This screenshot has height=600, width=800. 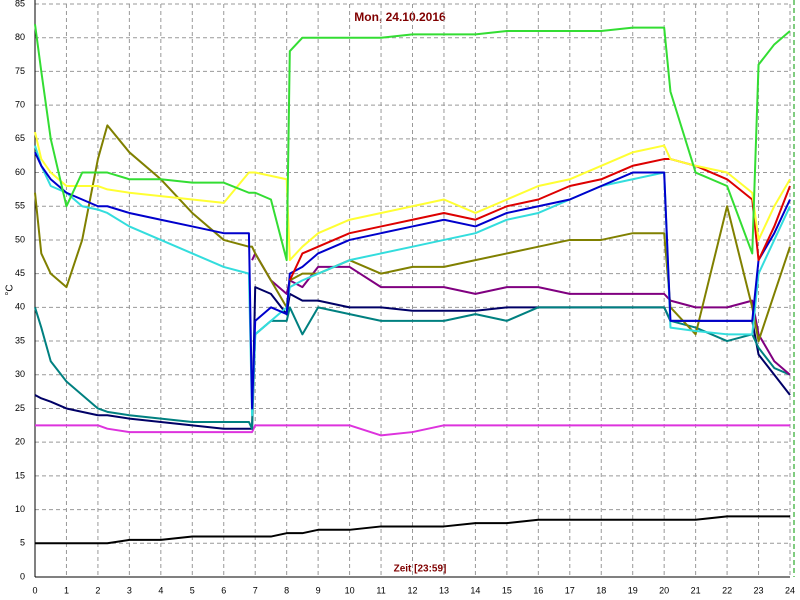 I want to click on x-axis-label: Zeit [23:59], so click(x=420, y=569).